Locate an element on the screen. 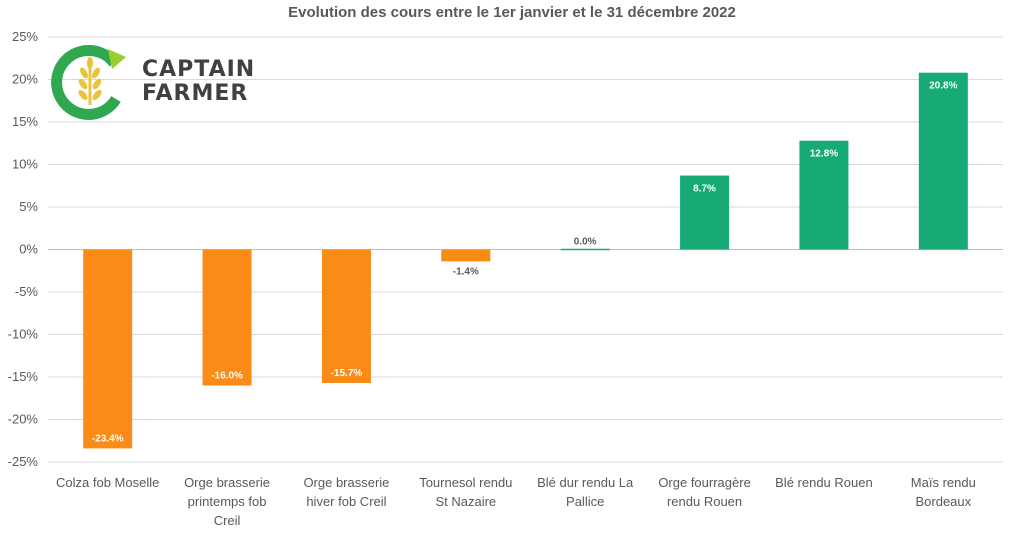 The height and width of the screenshot is (537, 1024). x-tick-label: Colza fob Moselle is located at coordinates (107, 482).